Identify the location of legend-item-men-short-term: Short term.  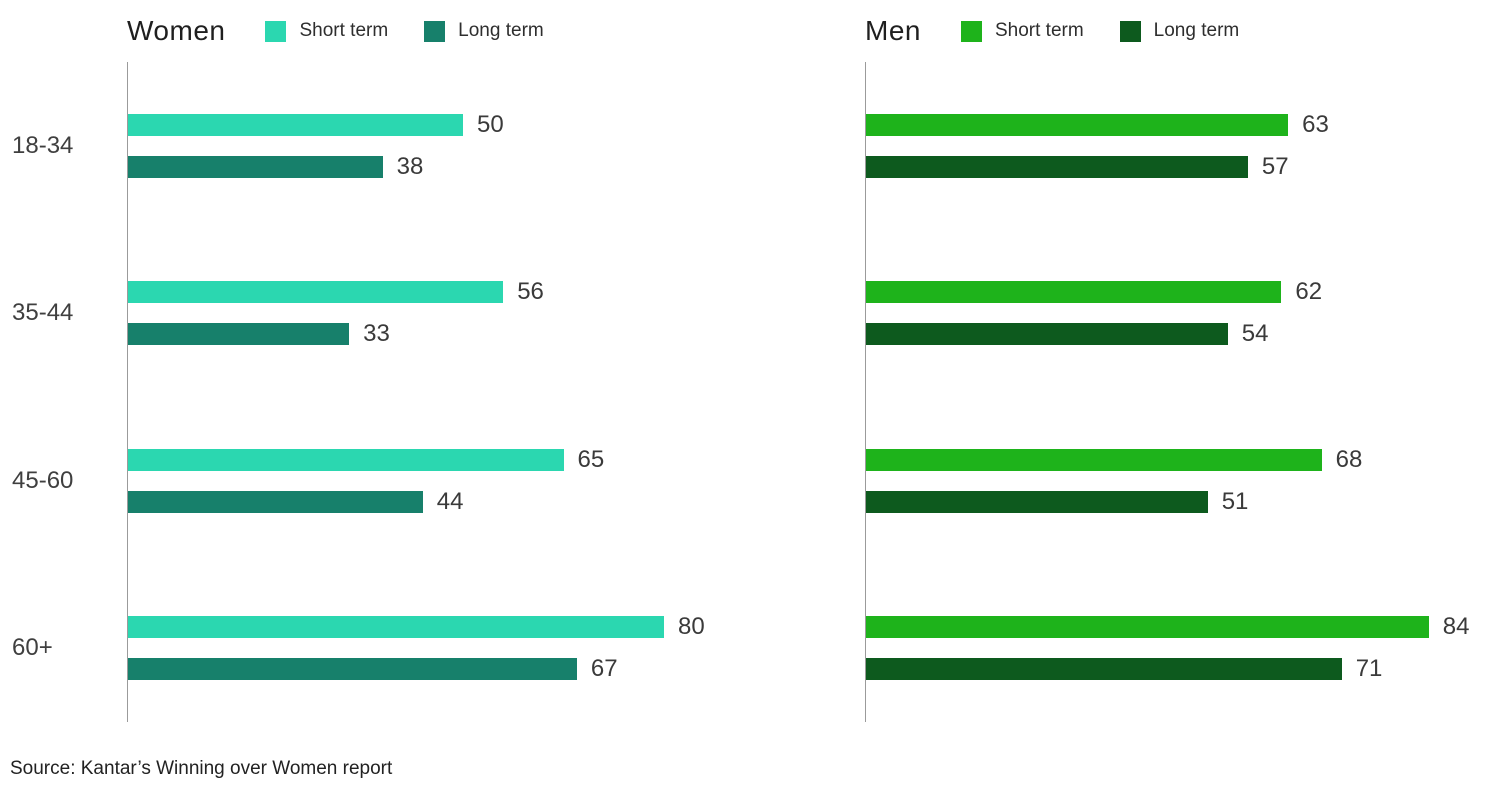
(1022, 31).